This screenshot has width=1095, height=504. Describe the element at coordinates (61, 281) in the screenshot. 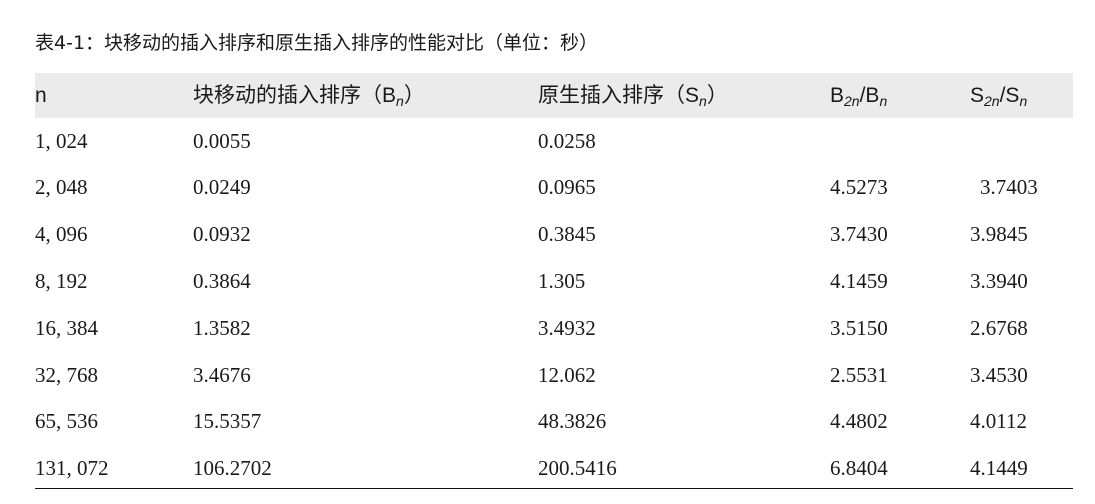

I see `cell-n: 8, 192` at that location.